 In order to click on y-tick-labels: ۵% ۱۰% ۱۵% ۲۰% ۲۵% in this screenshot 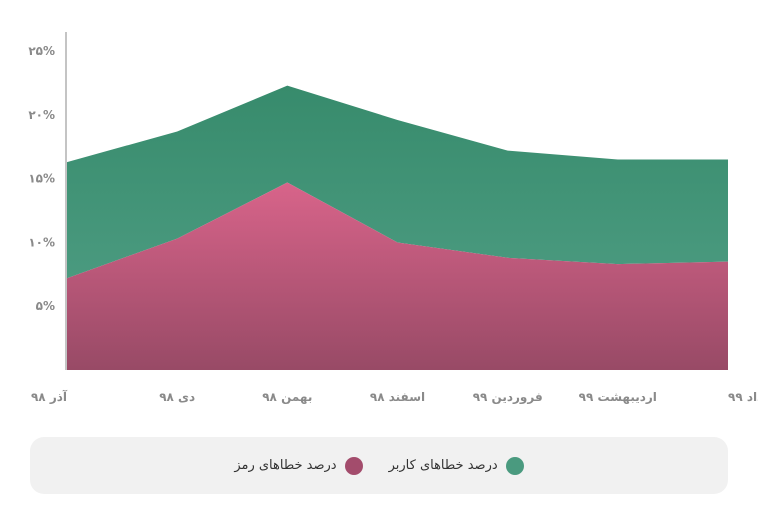, I will do `click(41, 178)`.